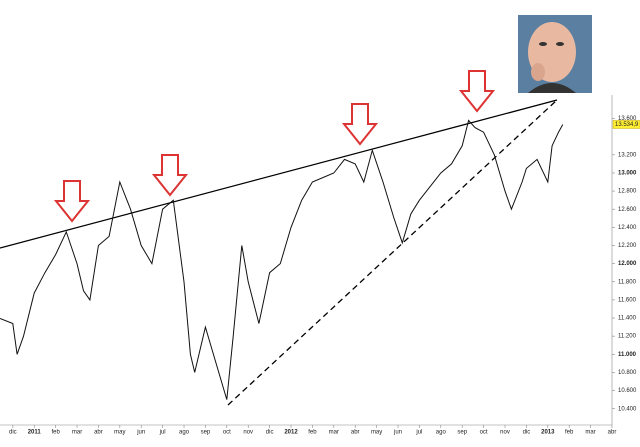 The height and width of the screenshot is (447, 640). What do you see at coordinates (627, 155) in the screenshot?
I see `y-tick-label: 13.200` at bounding box center [627, 155].